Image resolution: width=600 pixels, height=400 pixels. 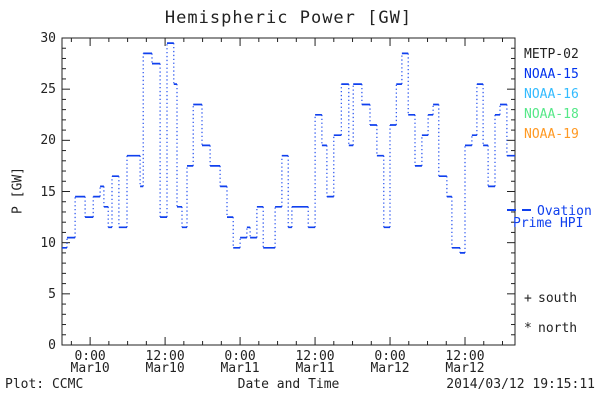 I want to click on y-tick-label: 15, so click(x=48, y=192).